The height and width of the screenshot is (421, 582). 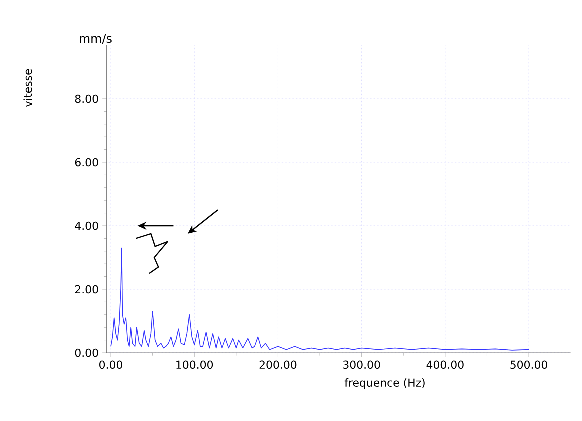 What do you see at coordinates (86, 99) in the screenshot?
I see `y-tick-label: 8.00` at bounding box center [86, 99].